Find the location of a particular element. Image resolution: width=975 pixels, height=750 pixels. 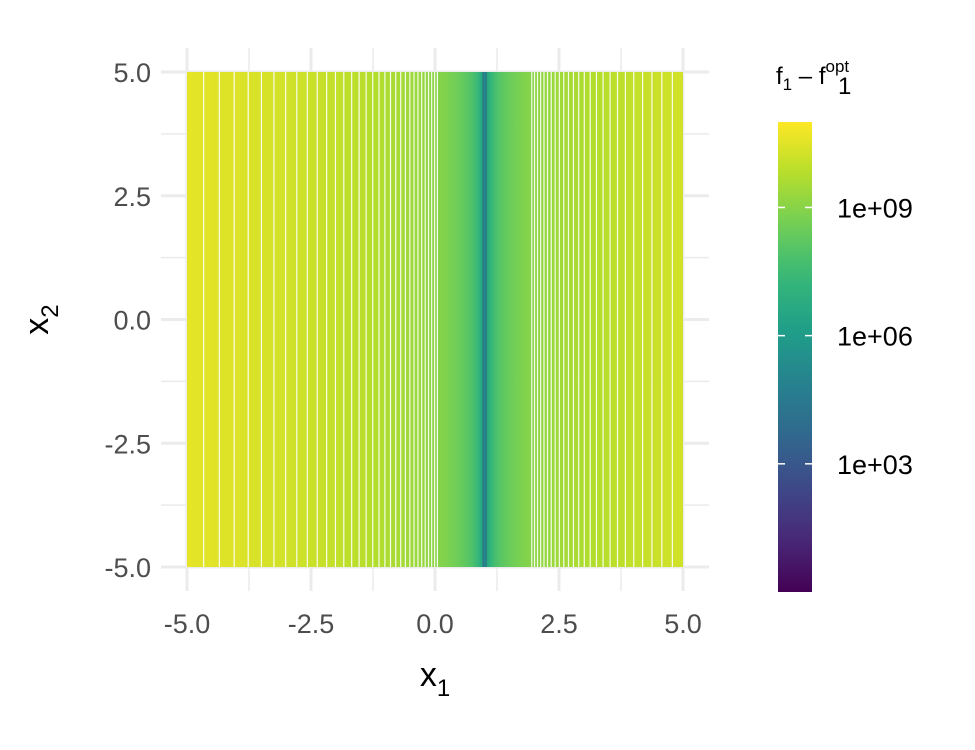

colorbar-title-subscript-2: 1 is located at coordinates (844, 86).